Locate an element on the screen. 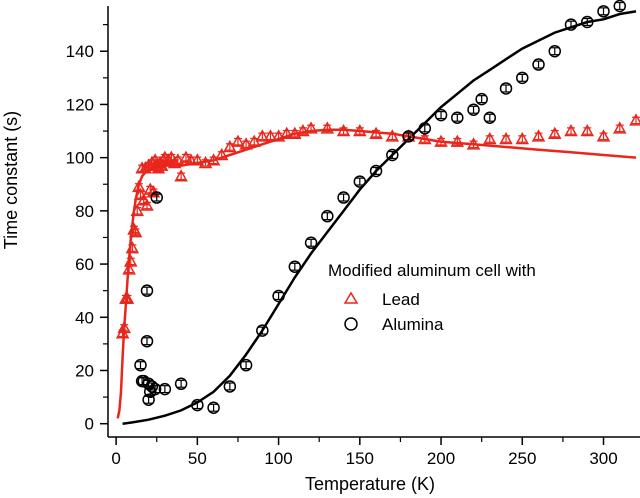  x-tick-label: 200 is located at coordinates (441, 458).